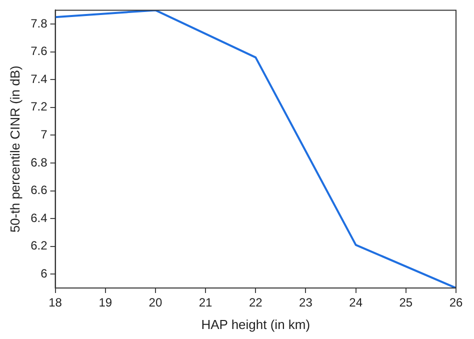  I want to click on y-tick-label: 6.4, so click(39, 217).